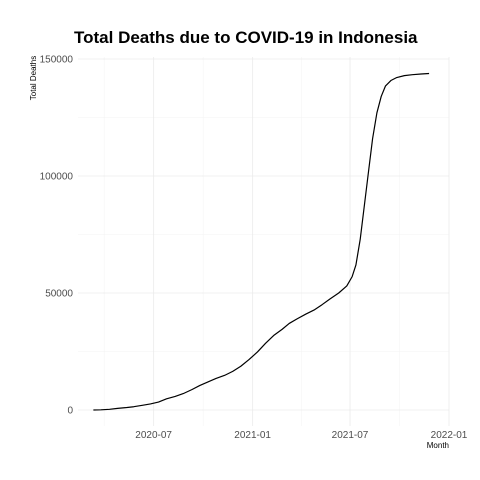 The image size is (480, 480). Describe the element at coordinates (57, 177) in the screenshot. I see `y-tick-label: 100000` at that location.